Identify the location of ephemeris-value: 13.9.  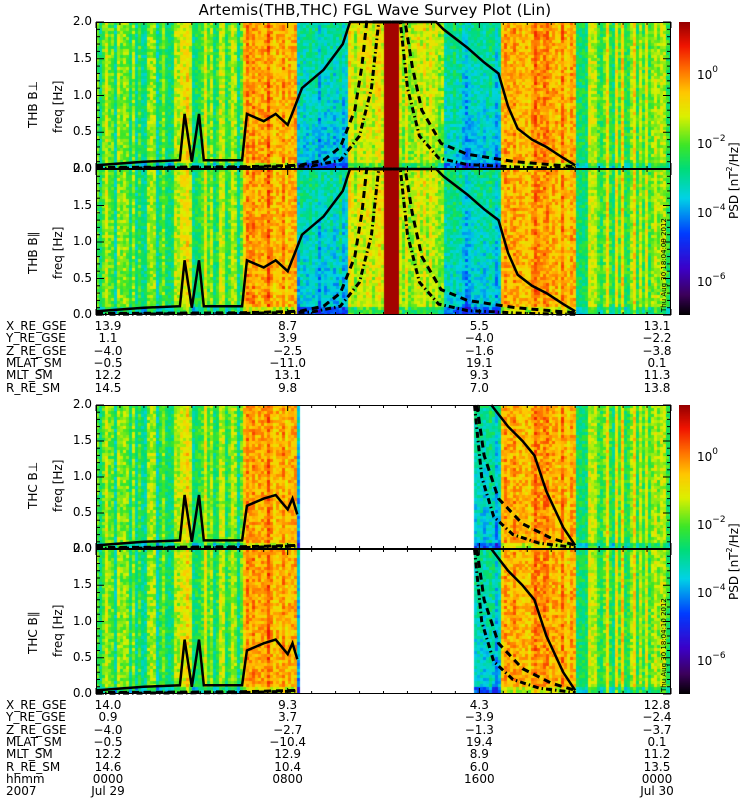
(108, 326).